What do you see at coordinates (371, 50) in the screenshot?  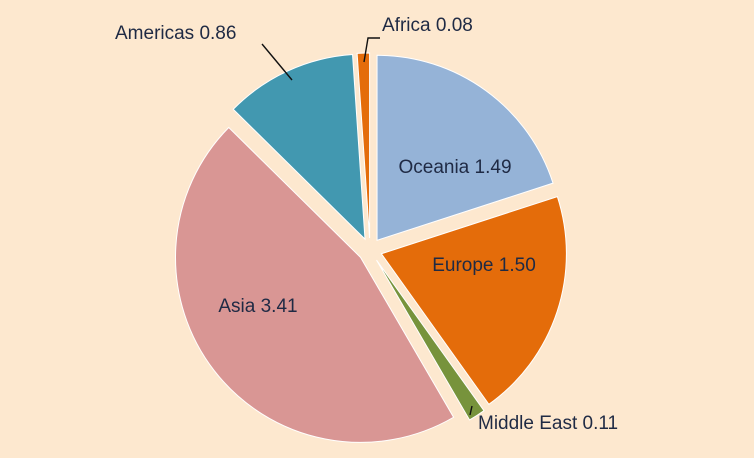 I see `leader-line-africa` at bounding box center [371, 50].